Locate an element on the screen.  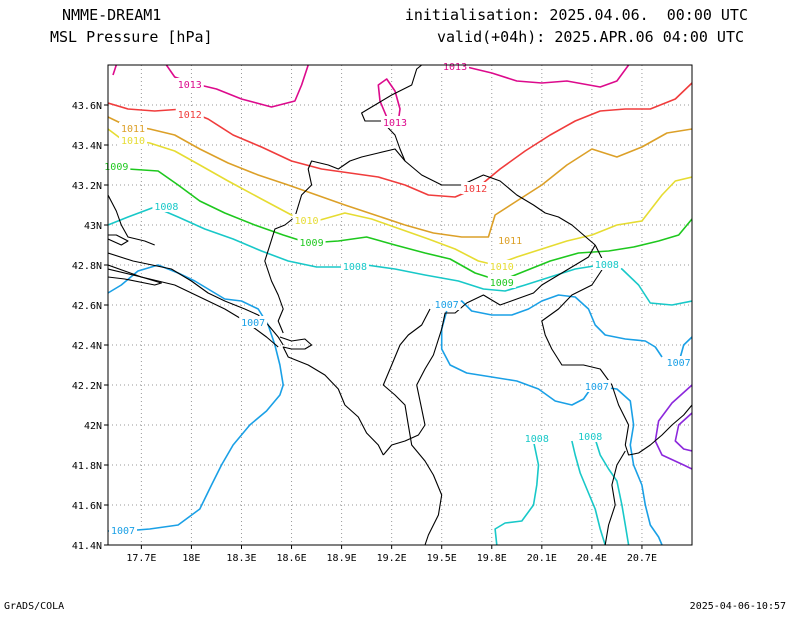
y-tick-label: 42.4N is located at coordinates (87, 346).